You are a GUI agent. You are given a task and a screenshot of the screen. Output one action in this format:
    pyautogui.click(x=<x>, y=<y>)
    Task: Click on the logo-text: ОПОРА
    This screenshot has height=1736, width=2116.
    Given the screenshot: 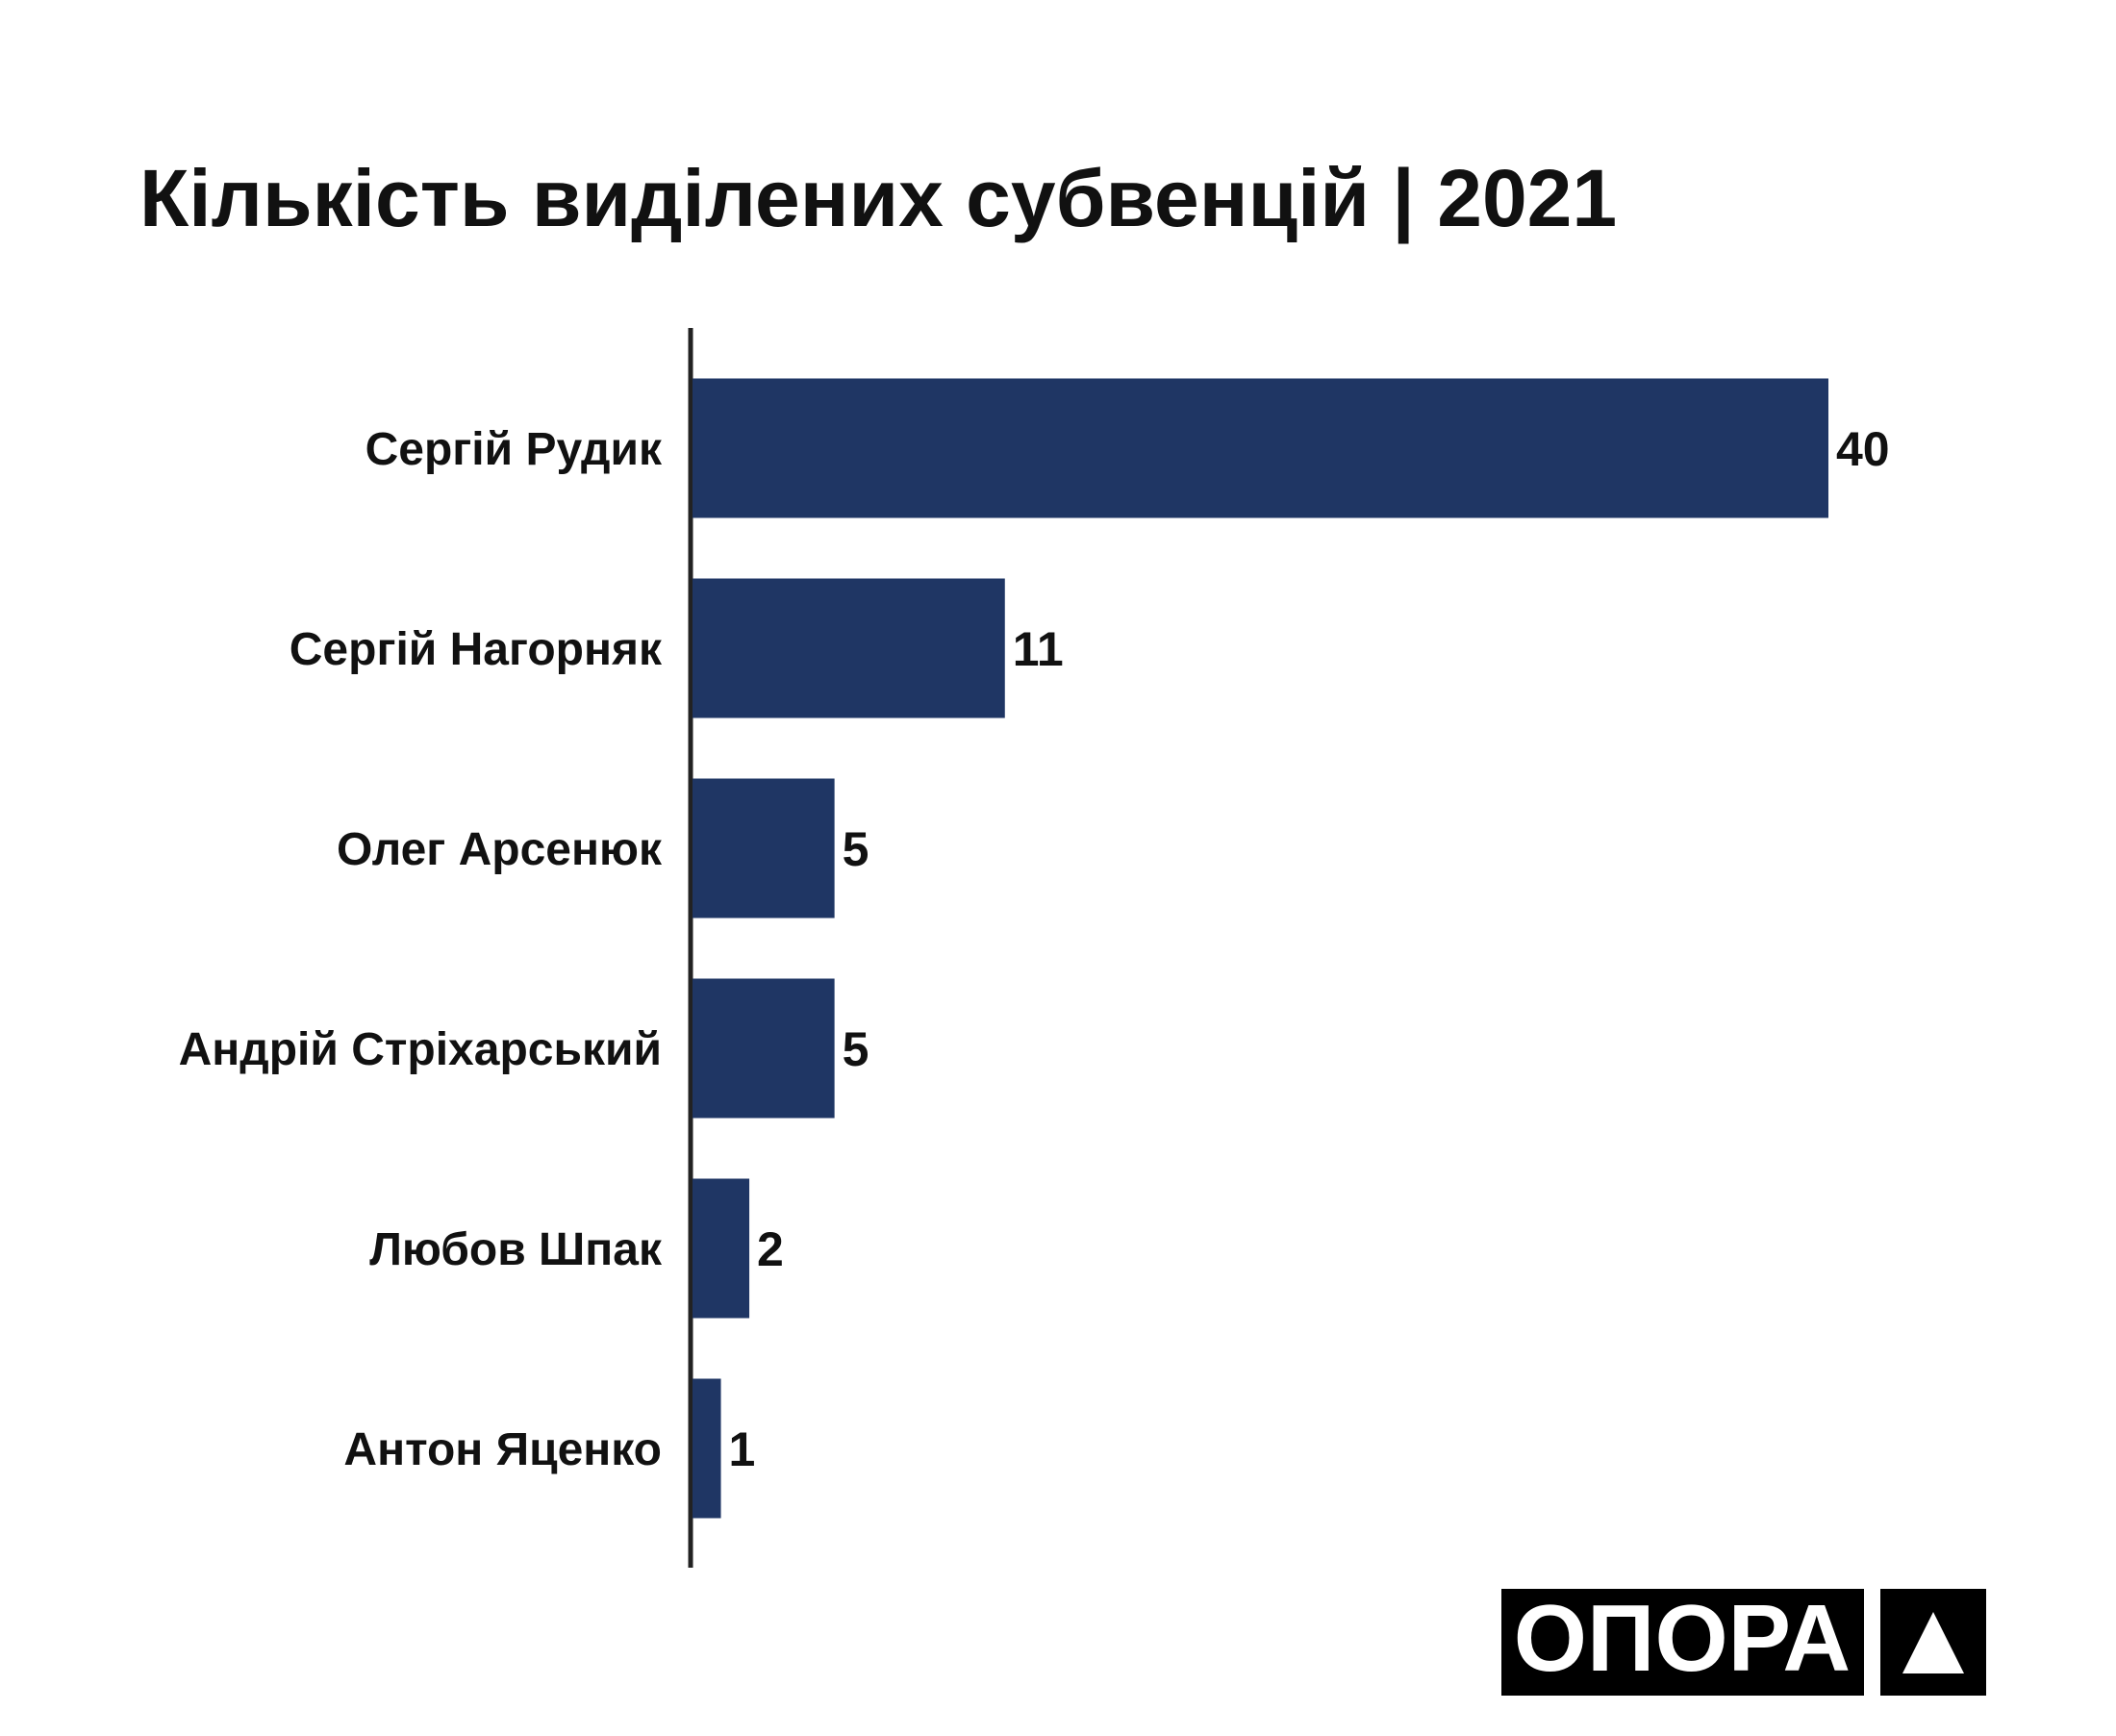 What is the action you would take?
    pyautogui.click(x=1682, y=1638)
    